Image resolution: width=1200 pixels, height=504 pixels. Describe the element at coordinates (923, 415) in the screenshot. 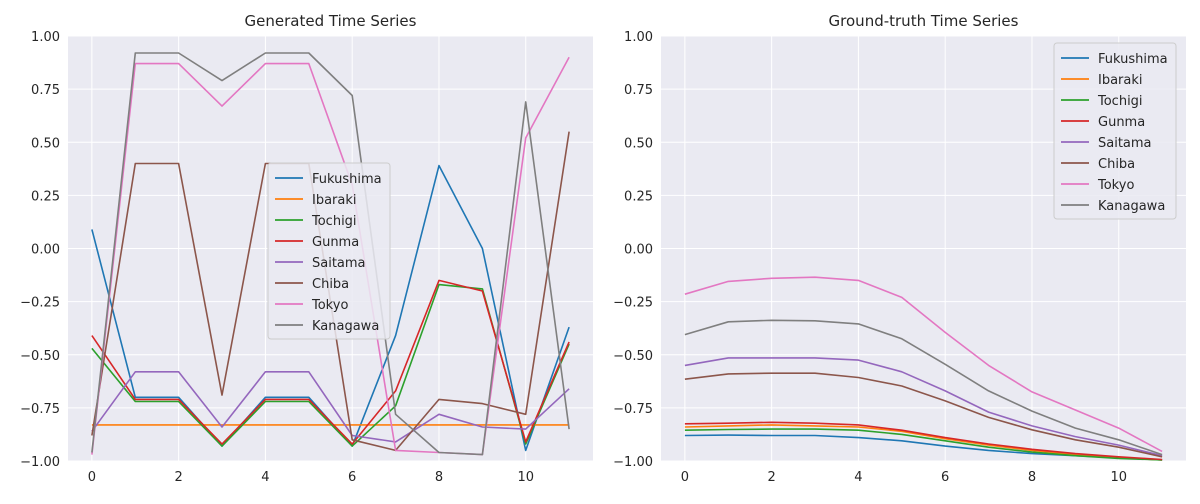

I see `series-line-chiba` at that location.